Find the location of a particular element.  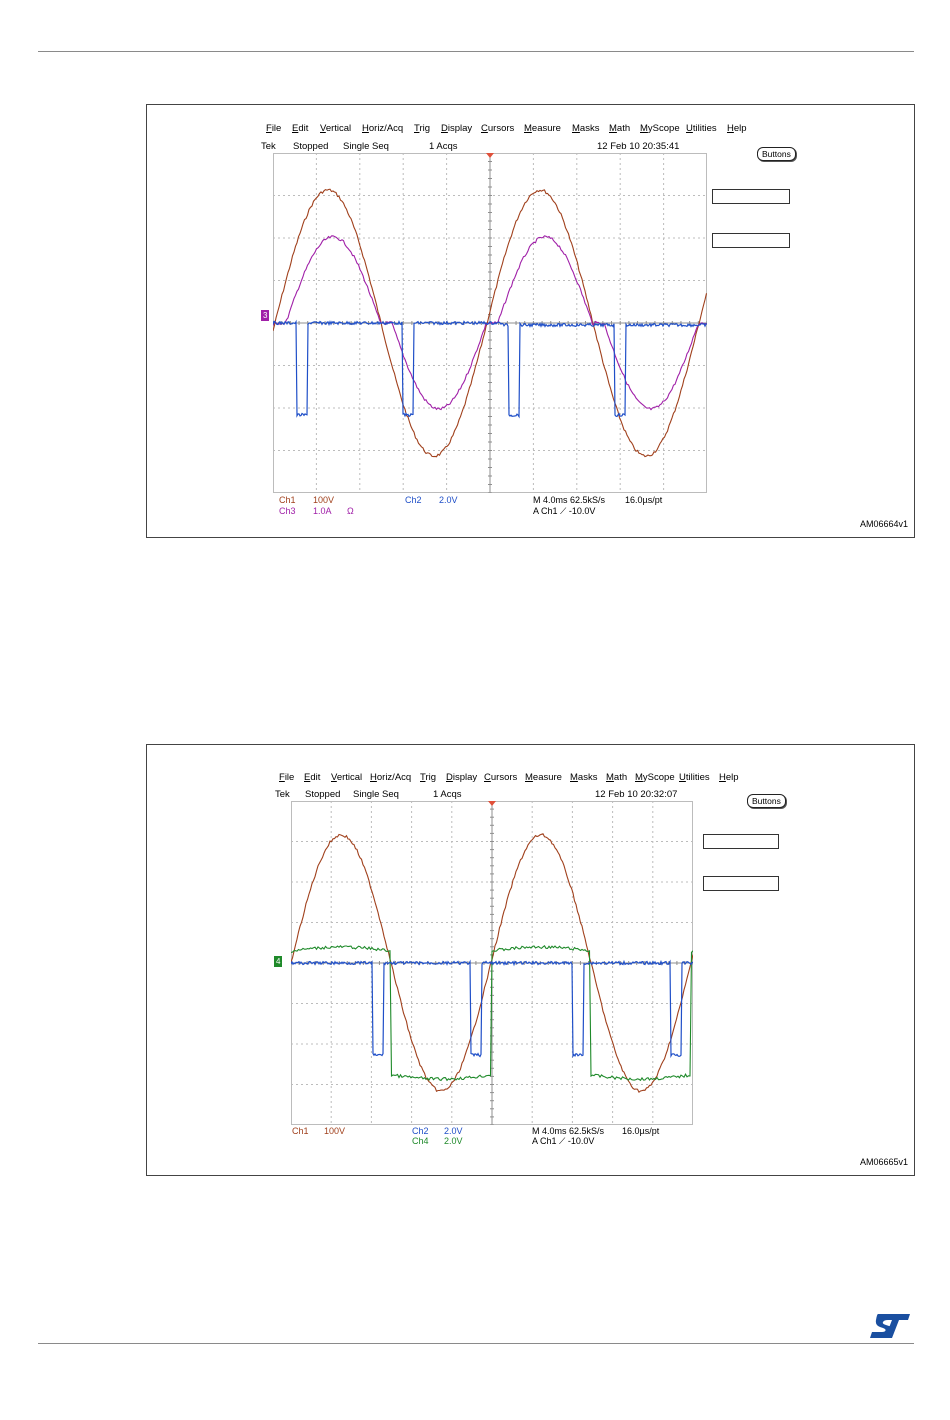

figure-id: AM06665v1 is located at coordinates (883, 1162).